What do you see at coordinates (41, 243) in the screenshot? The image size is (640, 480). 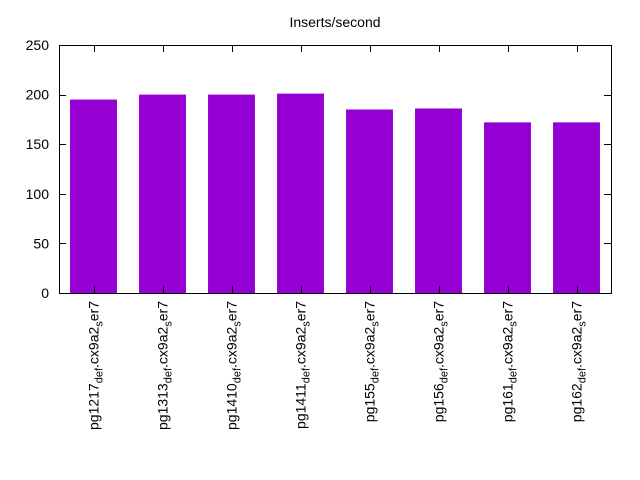 I see `y-tick-label-1: 50` at bounding box center [41, 243].